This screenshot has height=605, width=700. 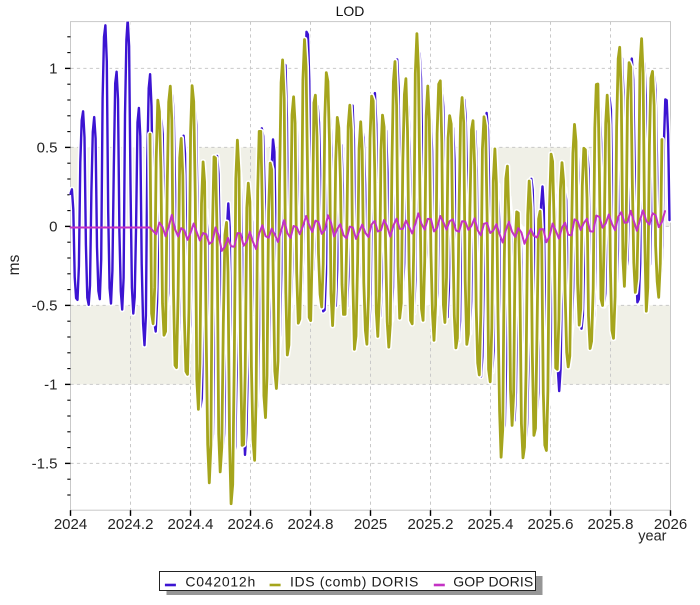 I want to click on svg-text: 2024.8, so click(x=311, y=524).